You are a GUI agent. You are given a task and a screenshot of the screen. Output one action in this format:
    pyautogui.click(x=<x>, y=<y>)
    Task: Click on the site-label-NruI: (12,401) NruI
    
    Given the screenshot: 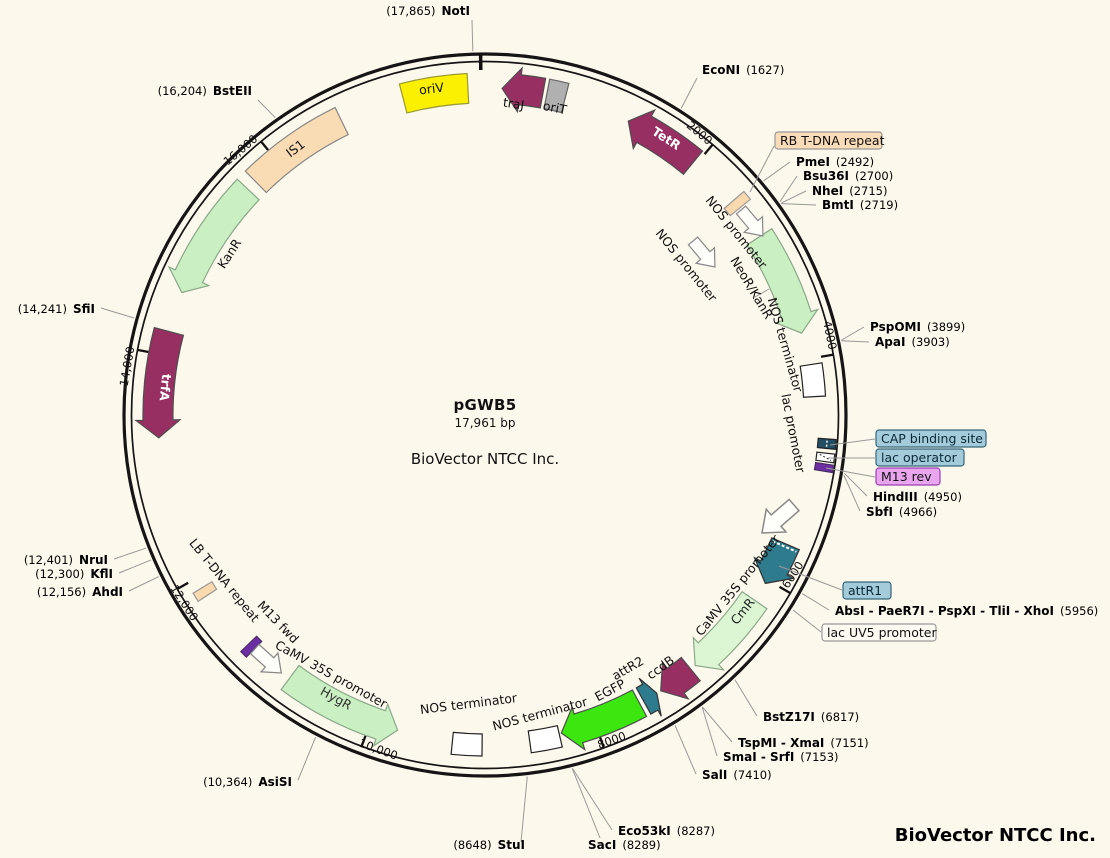 What is the action you would take?
    pyautogui.click(x=66, y=560)
    